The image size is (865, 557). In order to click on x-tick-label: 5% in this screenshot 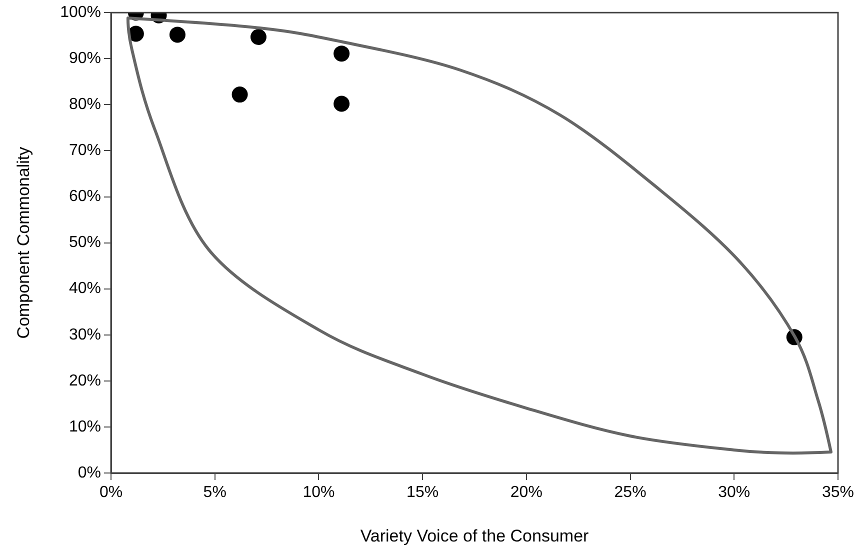, I will do `click(214, 493)`.